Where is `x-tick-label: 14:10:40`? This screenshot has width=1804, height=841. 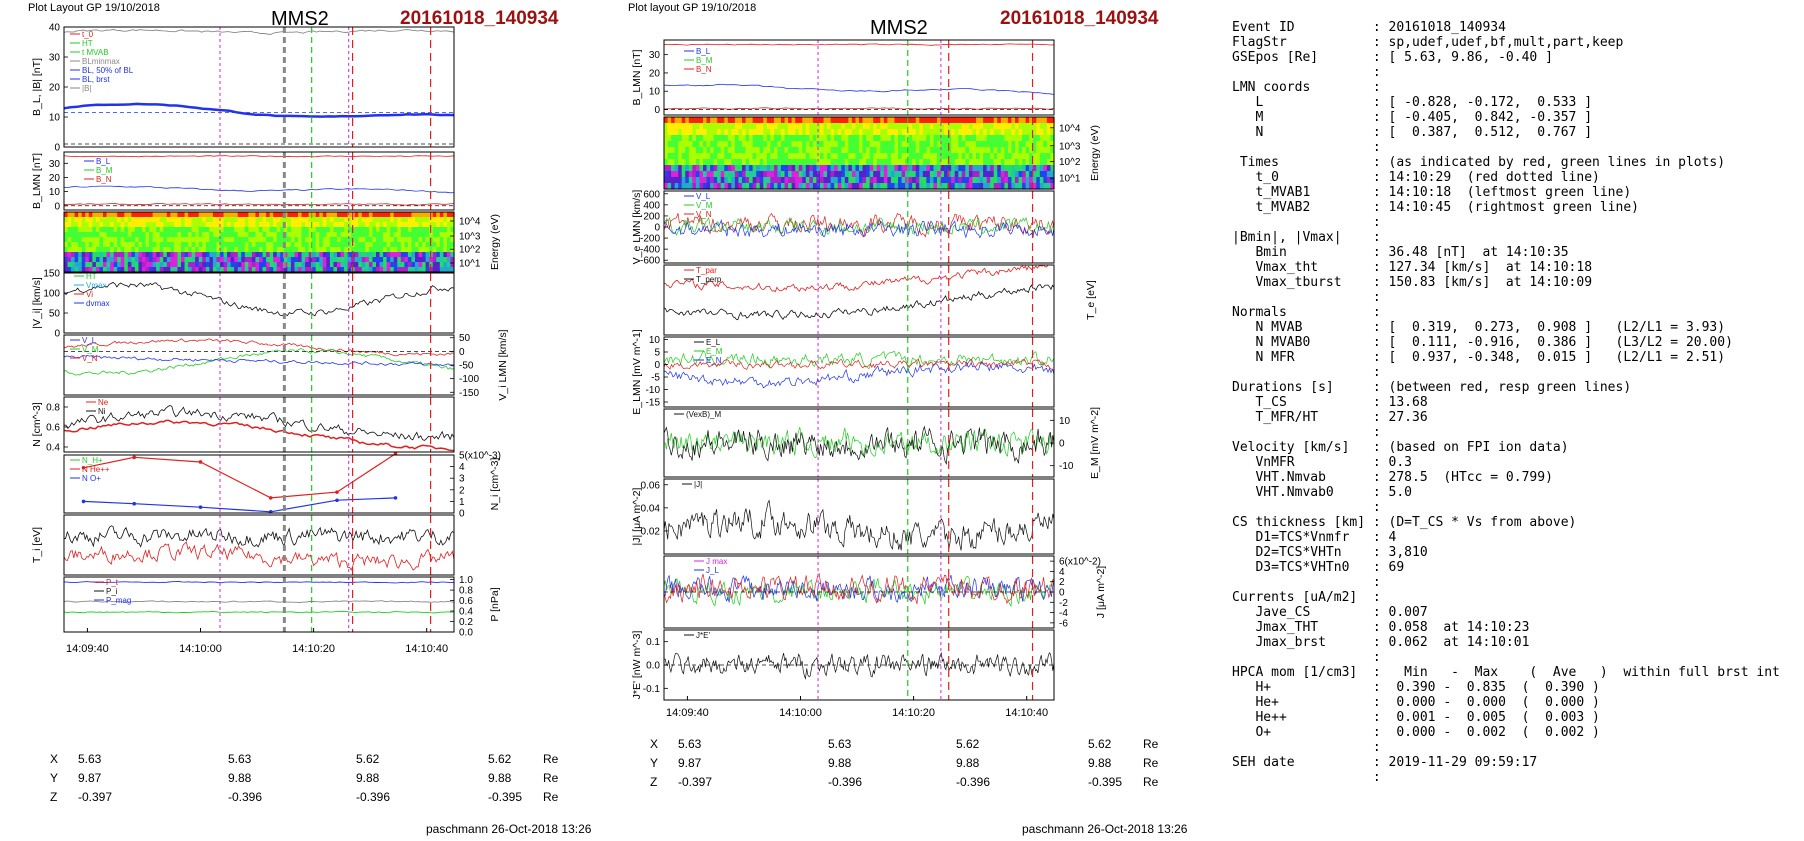
x-tick-label: 14:10:40 is located at coordinates (1026, 713).